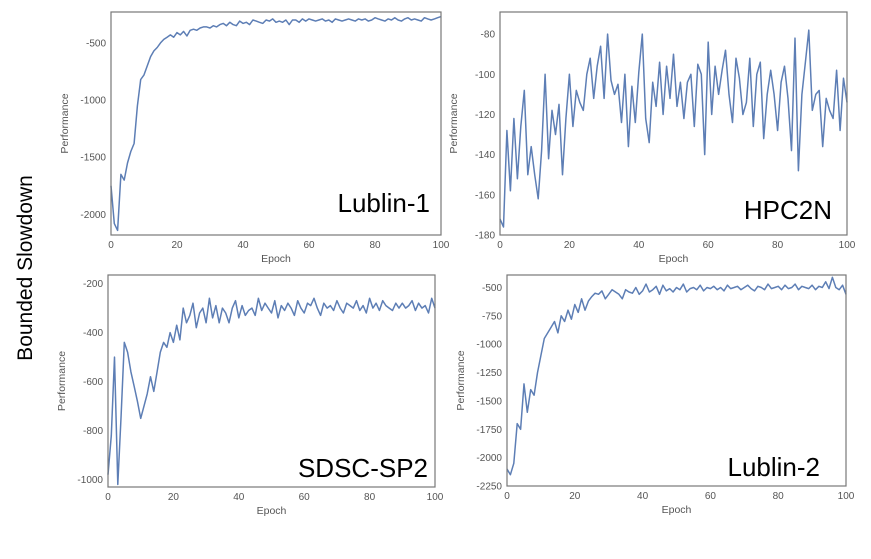 This screenshot has height=559, width=871. Describe the element at coordinates (363, 468) in the screenshot. I see `panel-title: SDSC-SP2` at that location.